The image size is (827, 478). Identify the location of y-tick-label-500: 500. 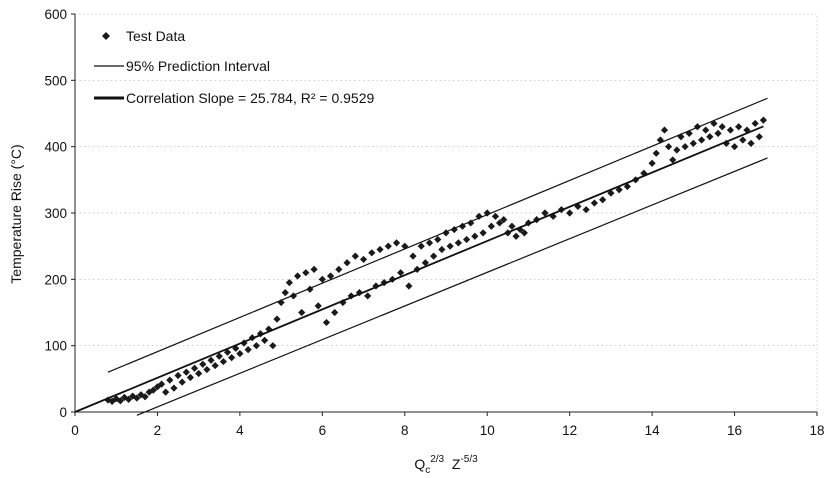
(55, 80).